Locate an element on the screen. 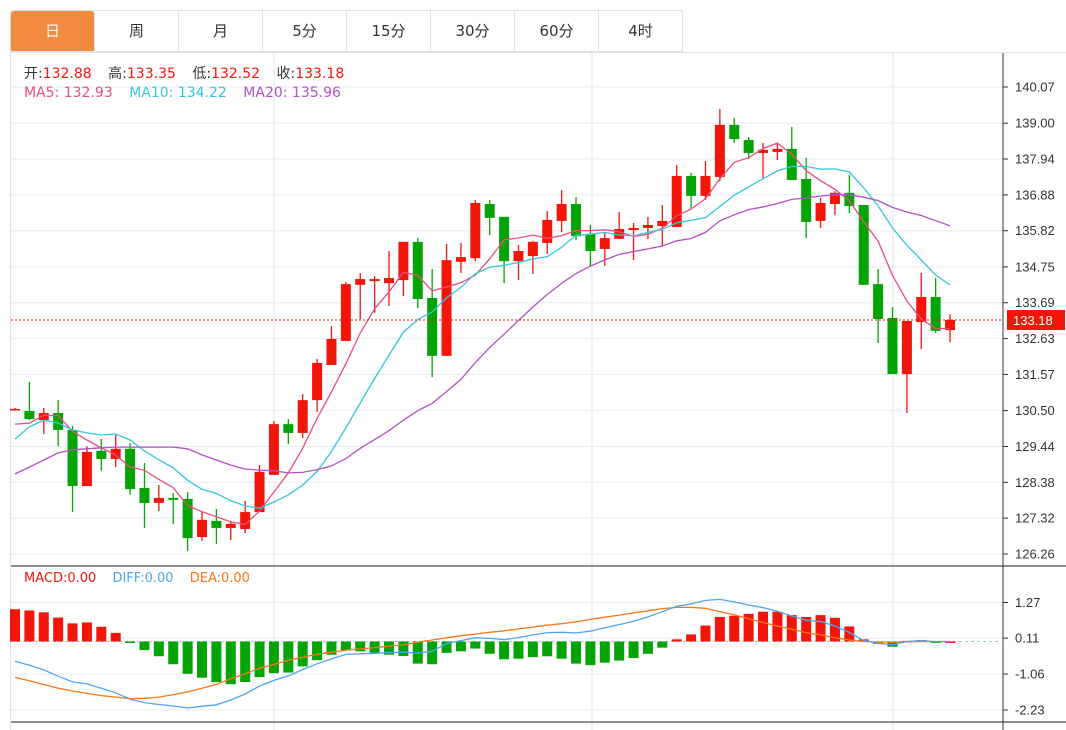 The image size is (1066, 730). tab-5: 30分 is located at coordinates (473, 31).